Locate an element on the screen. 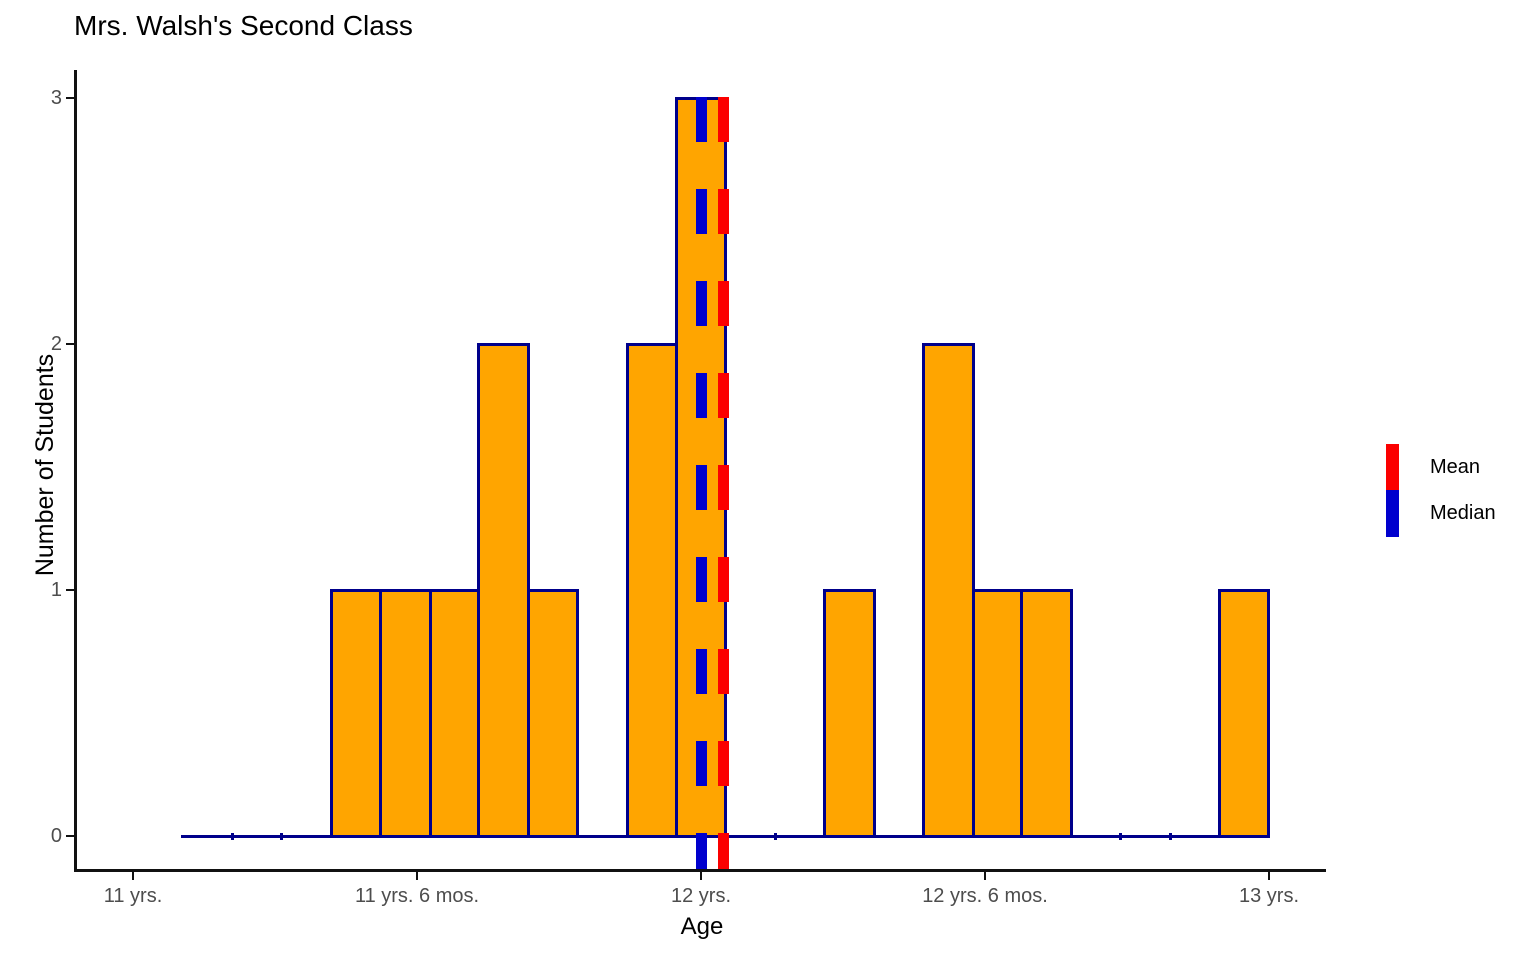  mean-legend-swatch is located at coordinates (1392, 467).